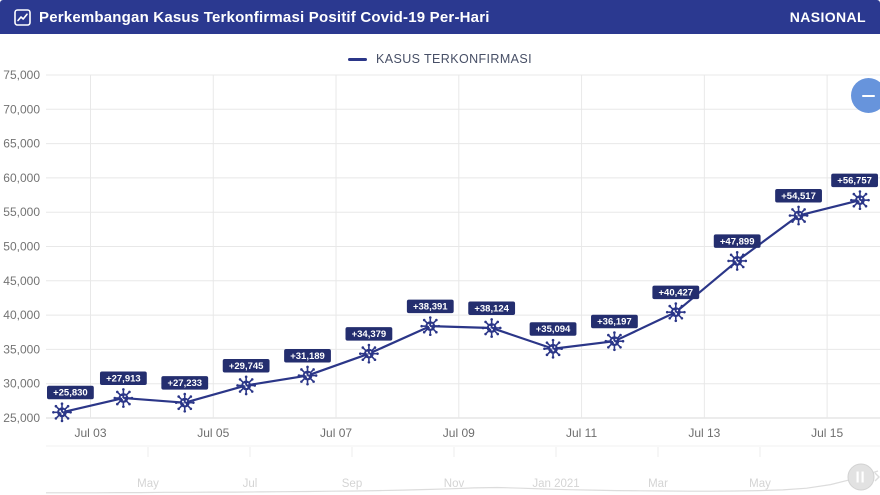 Image resolution: width=880 pixels, height=495 pixels. What do you see at coordinates (352, 484) in the screenshot?
I see `navigator-month-label: Sep` at bounding box center [352, 484].